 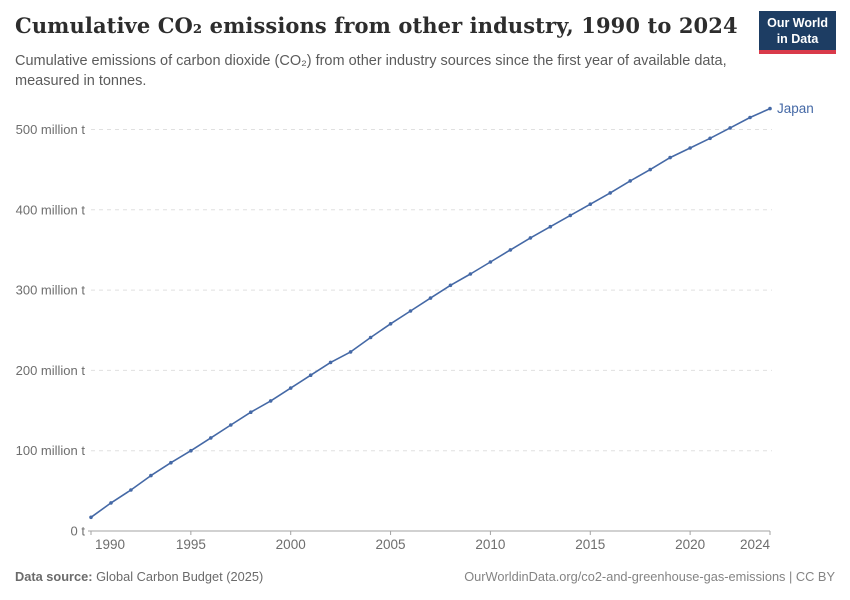 What do you see at coordinates (755, 544) in the screenshot?
I see `x-axis-tick-label: 2024` at bounding box center [755, 544].